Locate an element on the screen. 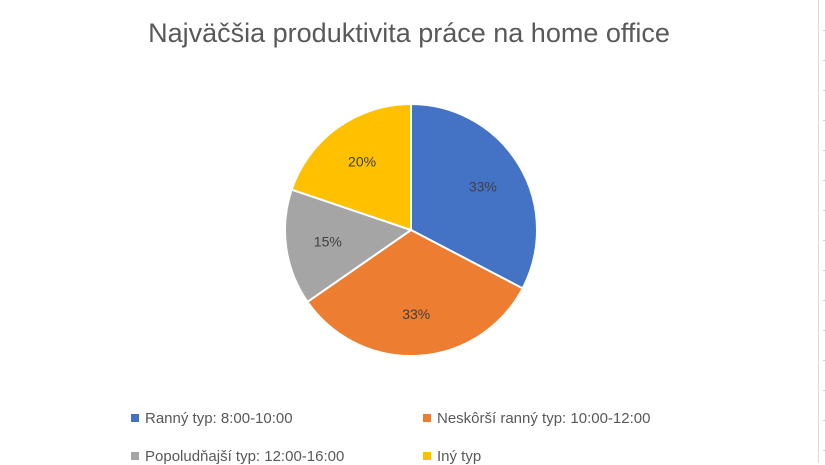  slice-ranny-typ is located at coordinates (474, 196).